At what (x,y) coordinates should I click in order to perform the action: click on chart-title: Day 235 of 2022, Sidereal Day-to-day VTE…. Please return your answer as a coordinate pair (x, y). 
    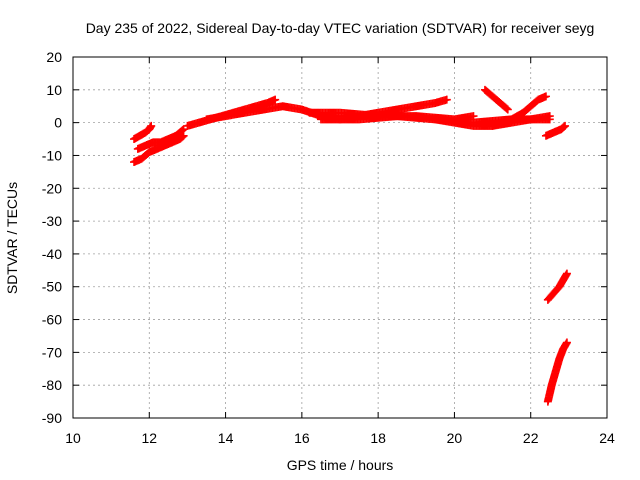
    Looking at the image, I should click on (340, 28).